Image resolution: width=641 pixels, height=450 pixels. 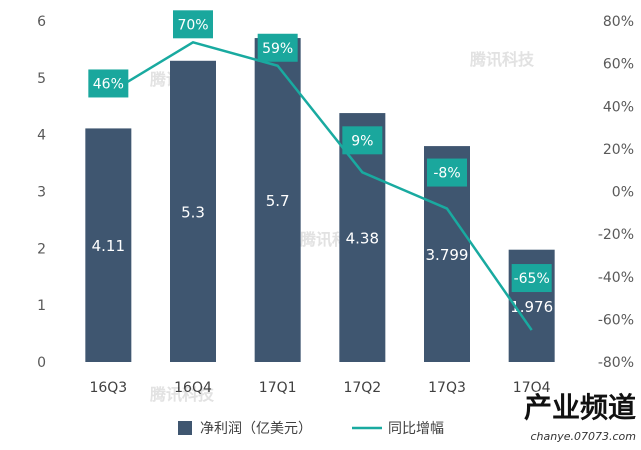 I want to click on y-right-tick-label: 80%, so click(x=618, y=22).